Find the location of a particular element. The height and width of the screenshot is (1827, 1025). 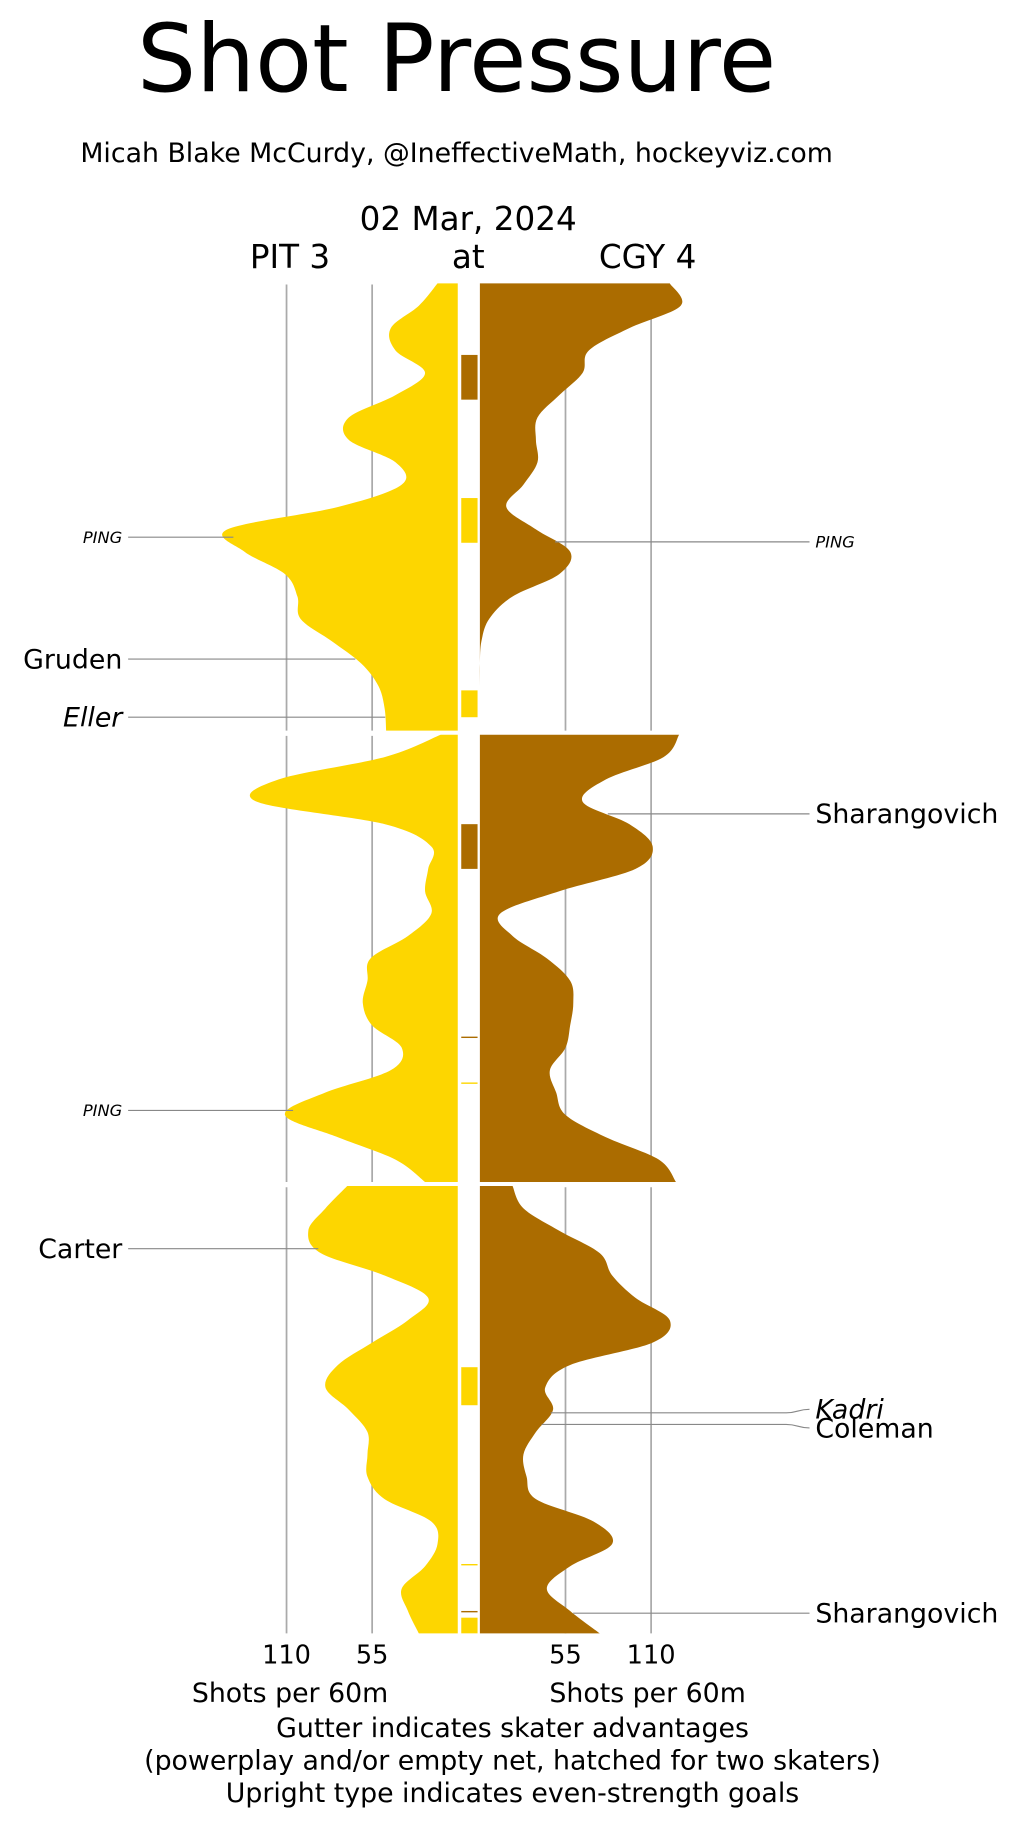

team-label: PIT 3 is located at coordinates (290, 257).